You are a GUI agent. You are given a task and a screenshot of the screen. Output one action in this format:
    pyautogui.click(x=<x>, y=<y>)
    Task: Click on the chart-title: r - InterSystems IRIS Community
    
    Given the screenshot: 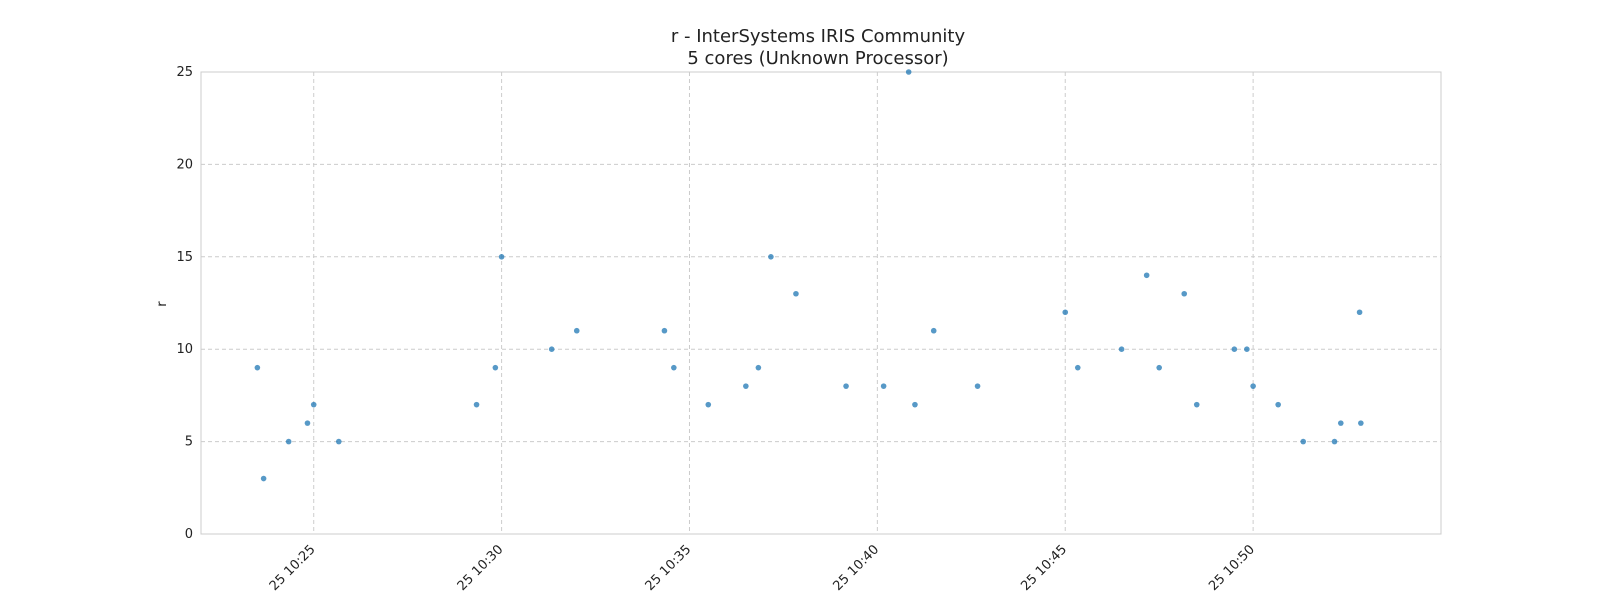 What is the action you would take?
    pyautogui.click(x=818, y=36)
    